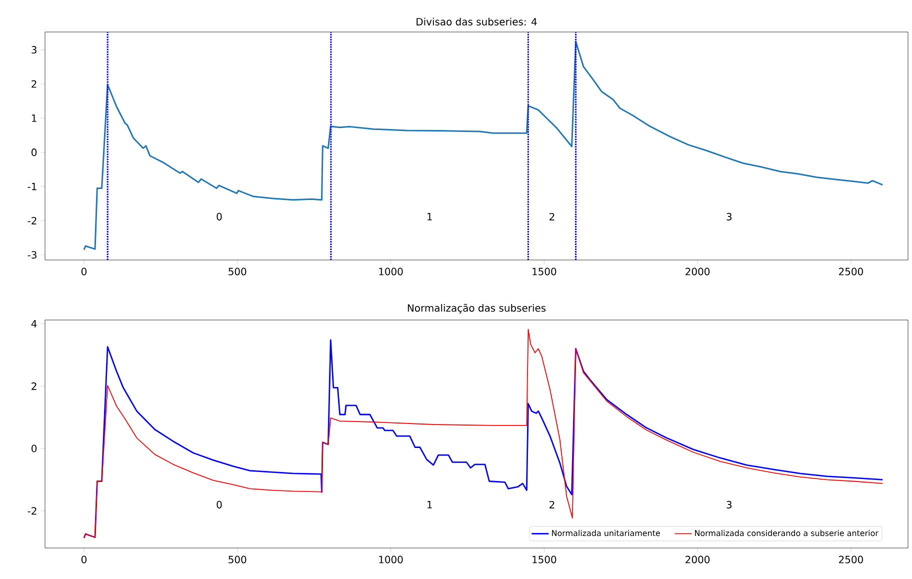 Image resolution: width=912 pixels, height=579 pixels. Describe the element at coordinates (32, 186) in the screenshot. I see `y-tick-label: -1` at that location.